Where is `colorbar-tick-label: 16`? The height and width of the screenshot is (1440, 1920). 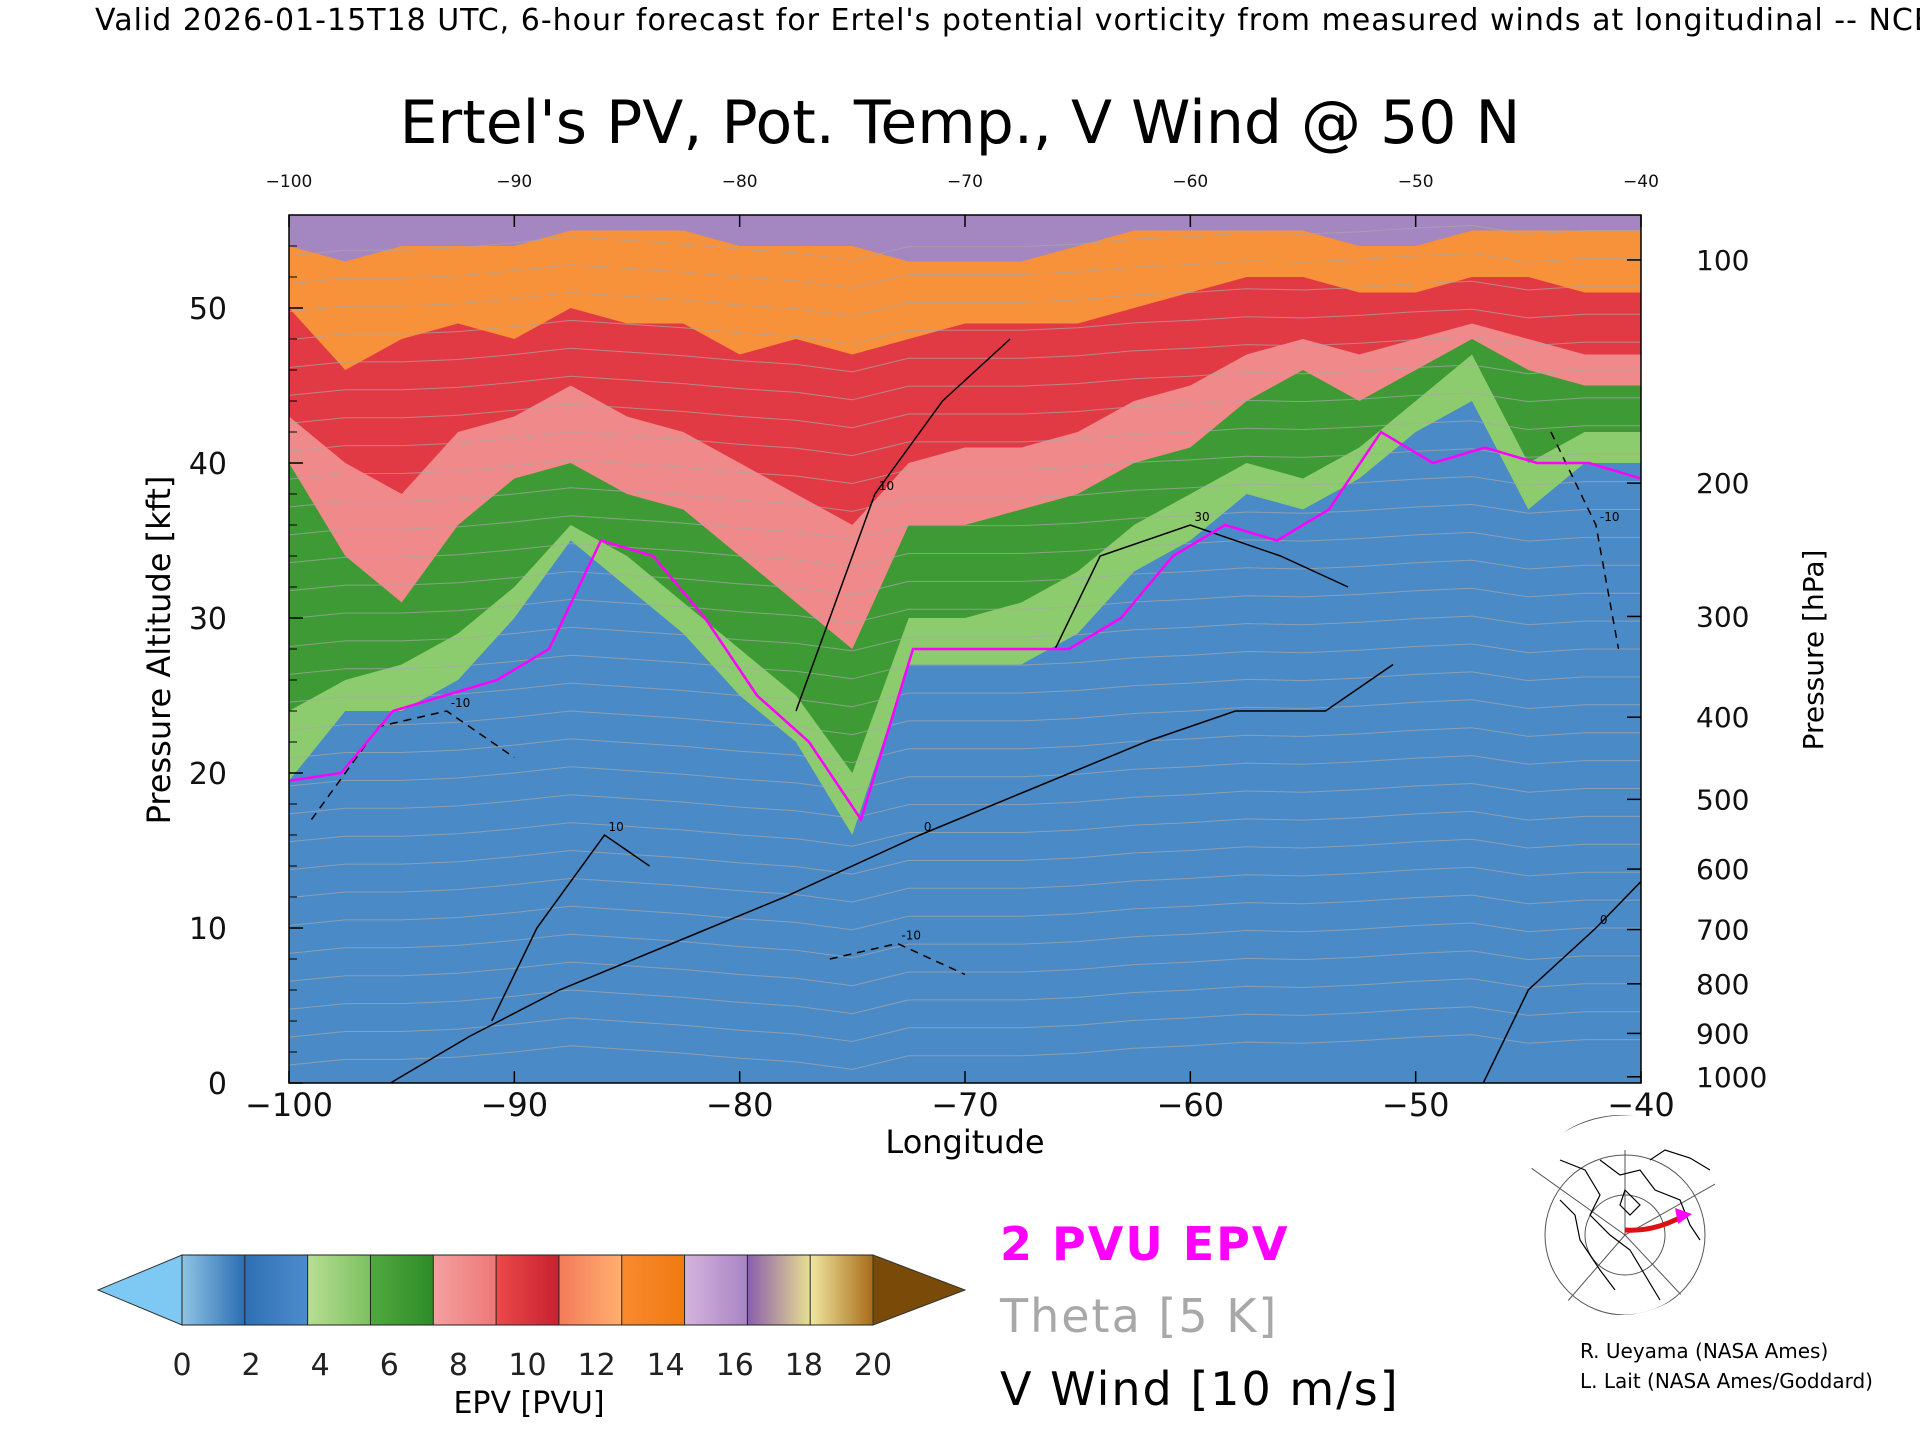 colorbar-tick-label: 16 is located at coordinates (735, 1365).